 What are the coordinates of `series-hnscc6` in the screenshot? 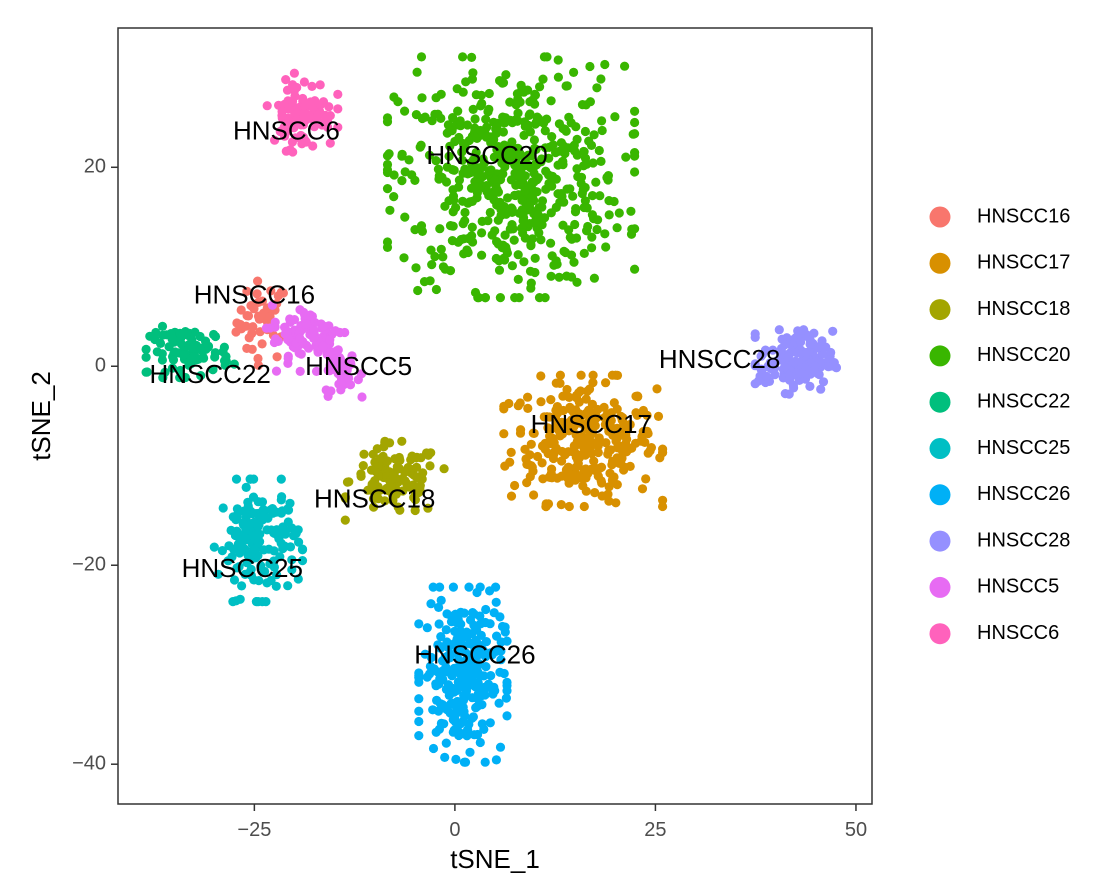 It's located at (302, 112).